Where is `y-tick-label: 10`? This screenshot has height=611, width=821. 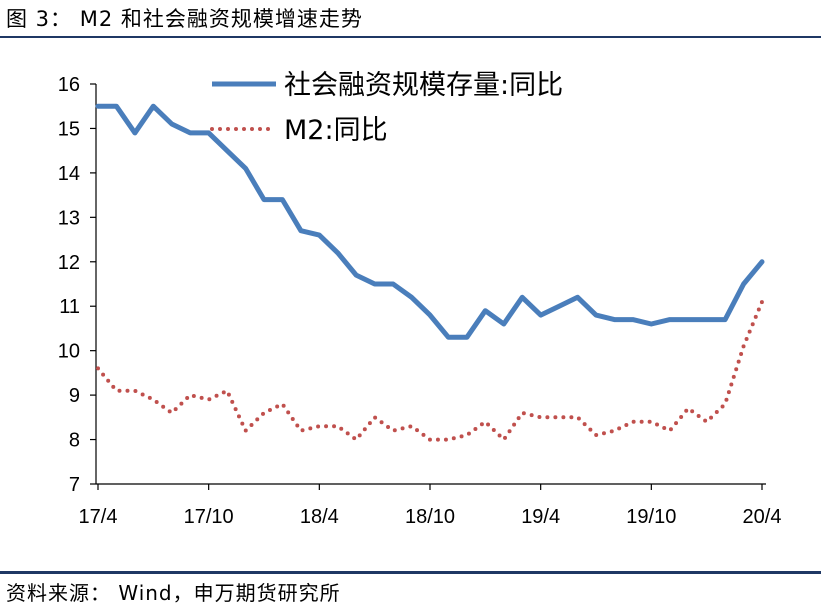 y-tick-label: 10 is located at coordinates (69, 352).